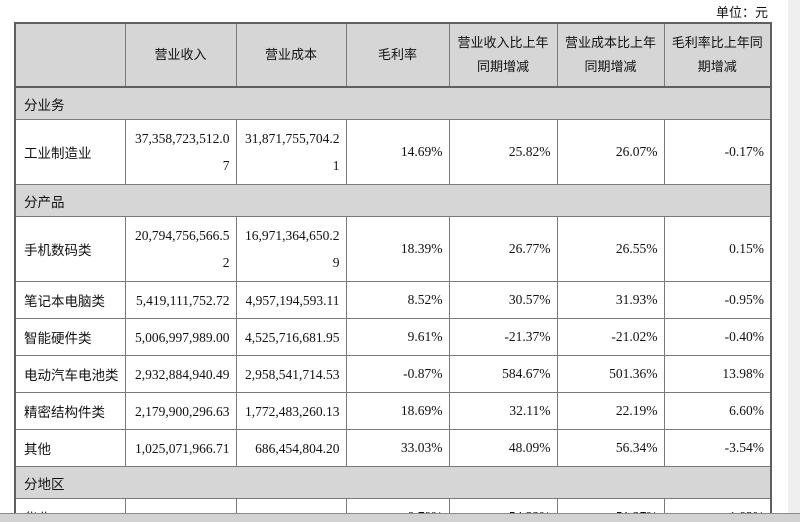 The image size is (800, 522). What do you see at coordinates (70, 411) in the screenshot?
I see `row-label: 精密结构件类` at bounding box center [70, 411].